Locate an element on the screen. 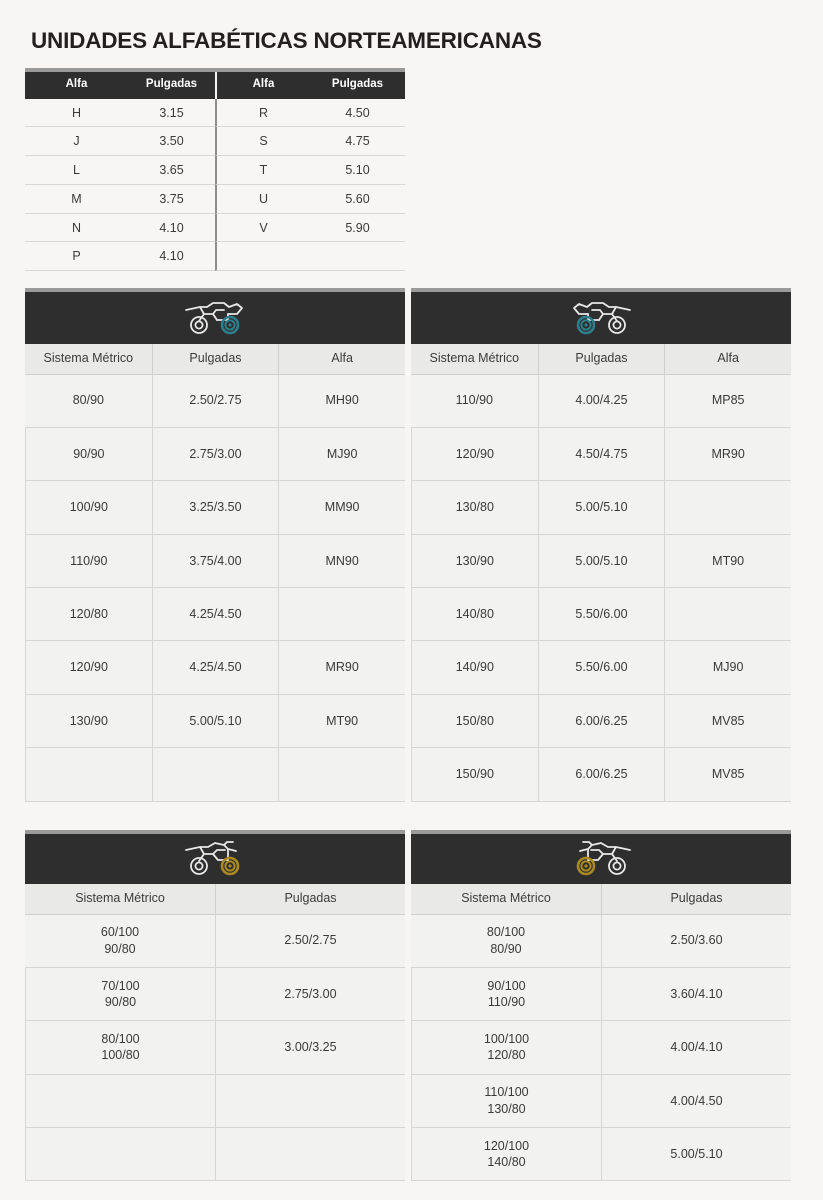 This screenshot has width=823, height=1200. table-cell: 90/100 110/90 is located at coordinates (506, 994).